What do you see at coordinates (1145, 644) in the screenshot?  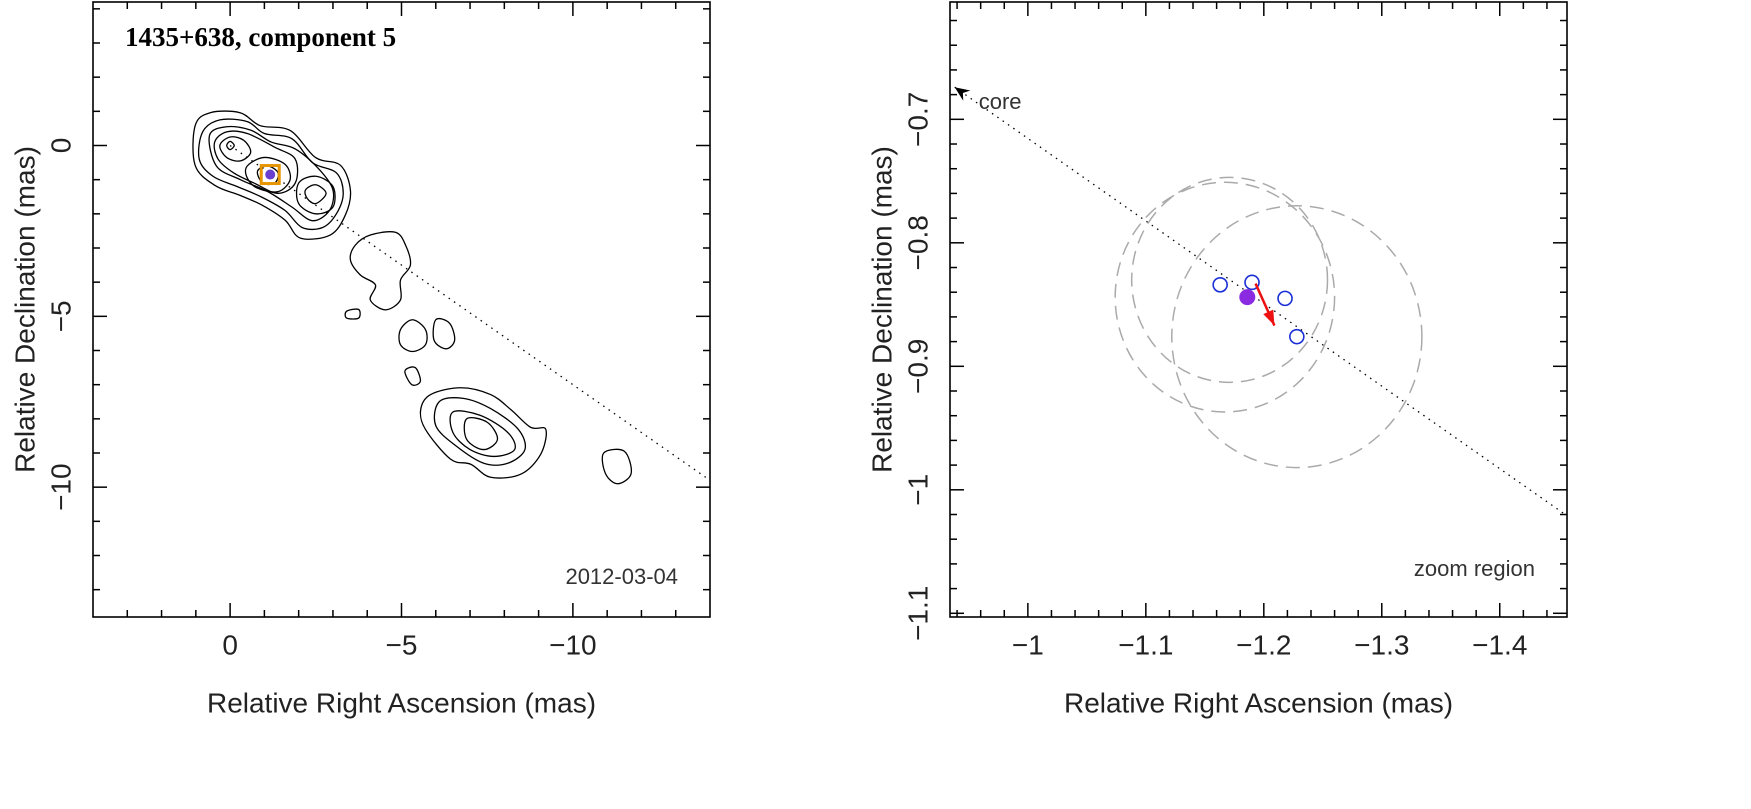 I see `x-tick-label: −1.1` at bounding box center [1145, 644].